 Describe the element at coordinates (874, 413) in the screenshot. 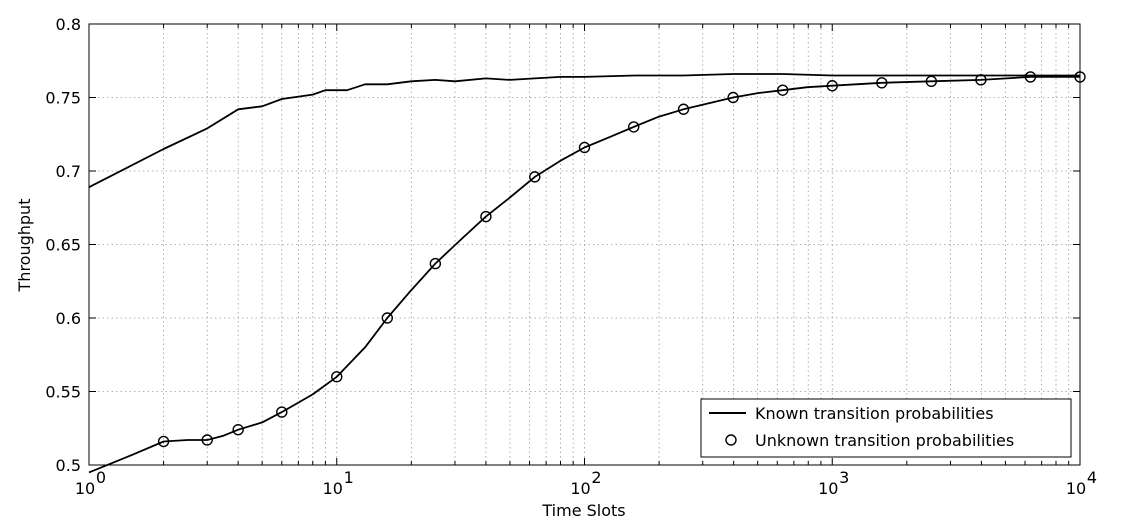

I see `legend-label-known: Known transition probabilities` at that location.